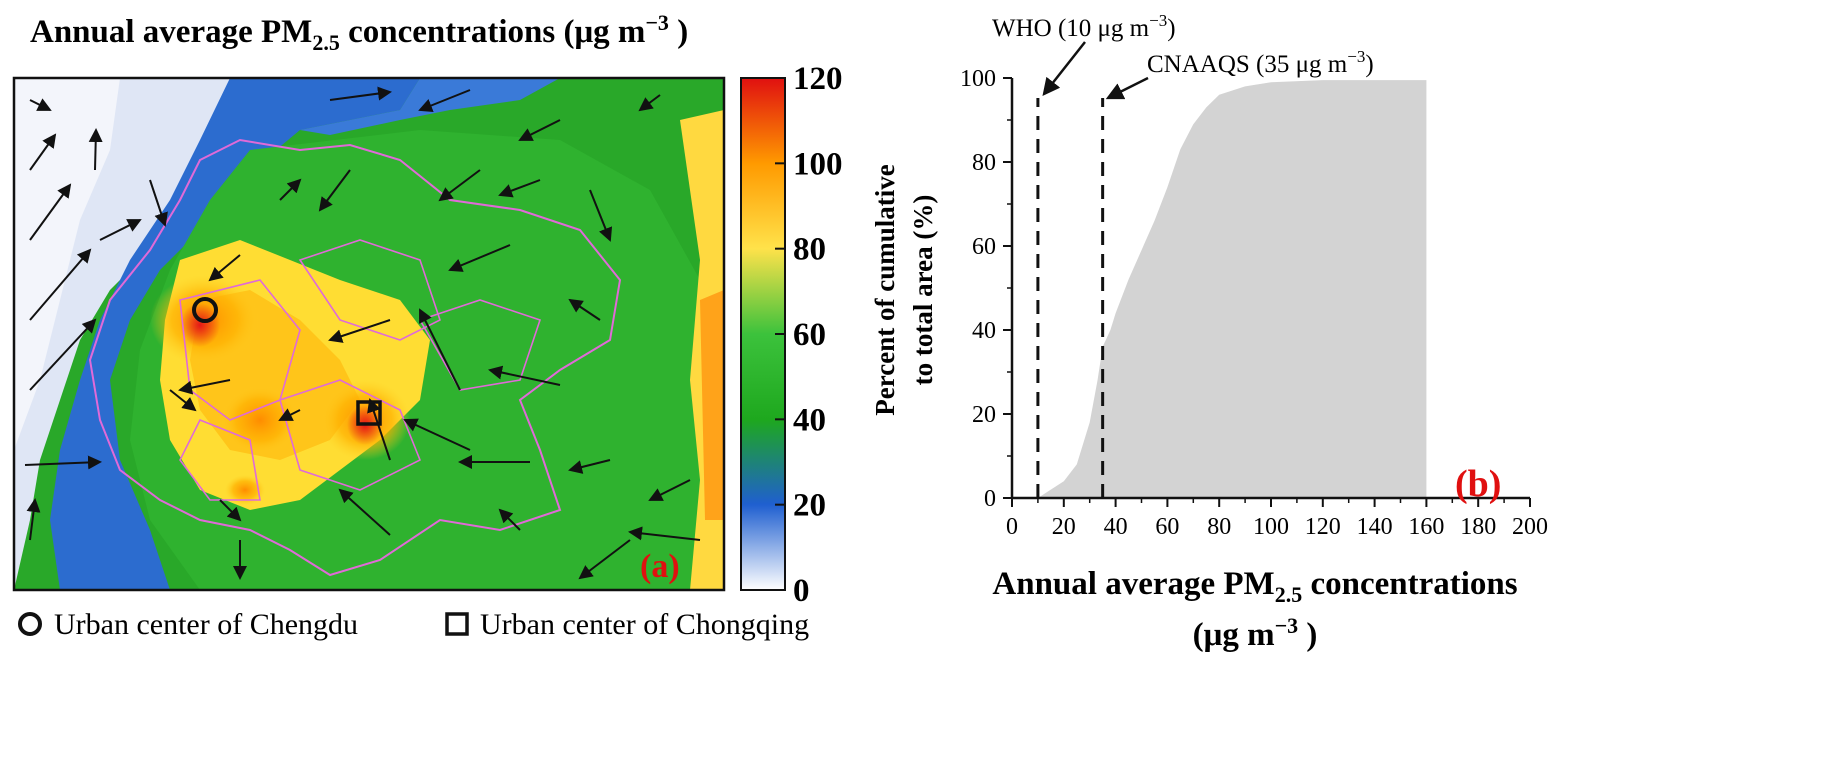 The image size is (1840, 770). Describe the element at coordinates (1375, 527) in the screenshot. I see `x-tick-label: 140` at that location.